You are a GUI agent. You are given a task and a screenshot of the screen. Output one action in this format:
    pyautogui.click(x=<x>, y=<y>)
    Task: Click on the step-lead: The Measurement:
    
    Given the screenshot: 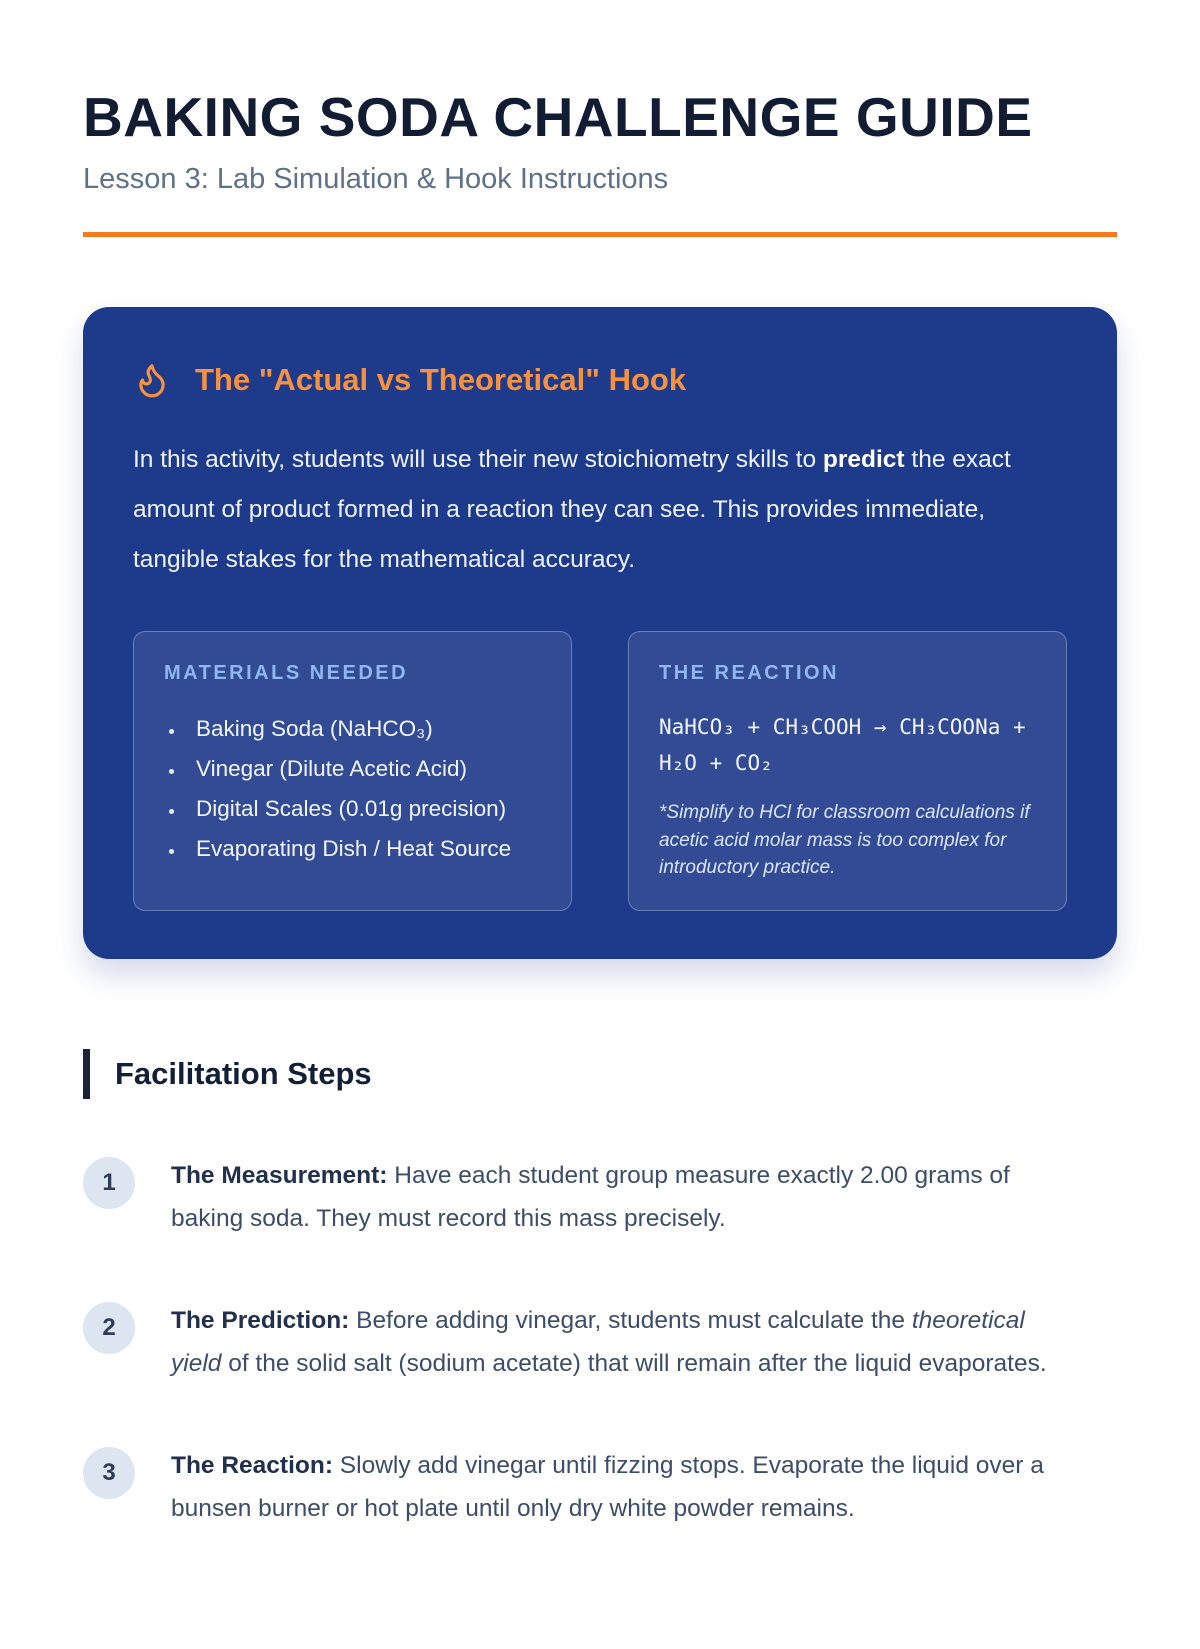 What is the action you would take?
    pyautogui.click(x=279, y=1175)
    